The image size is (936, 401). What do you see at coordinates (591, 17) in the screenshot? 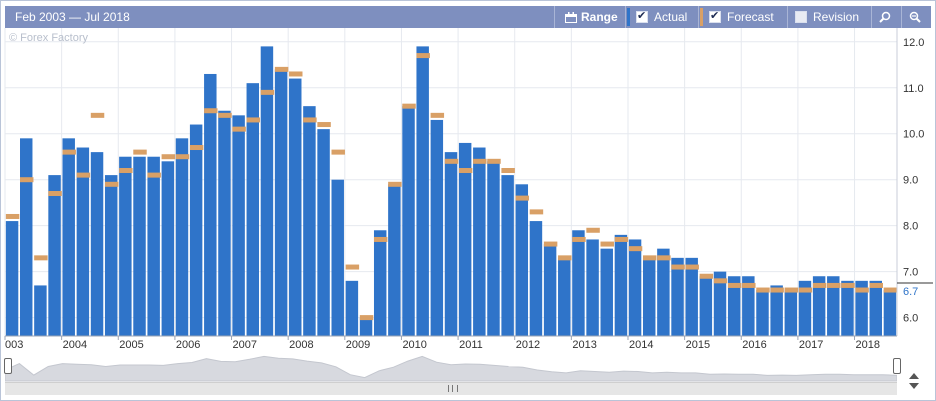
I see `range-button: Range` at bounding box center [591, 17].